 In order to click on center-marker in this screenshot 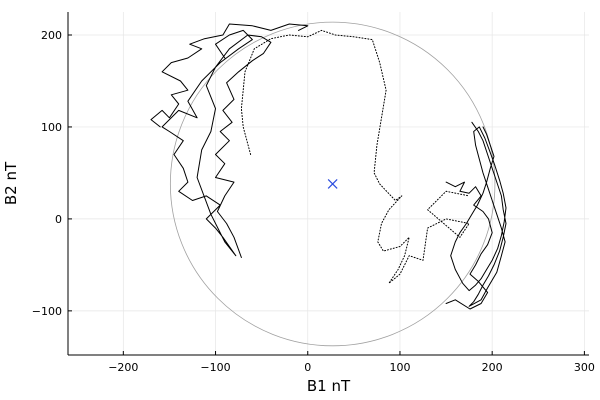, I will do `click(332, 184)`.